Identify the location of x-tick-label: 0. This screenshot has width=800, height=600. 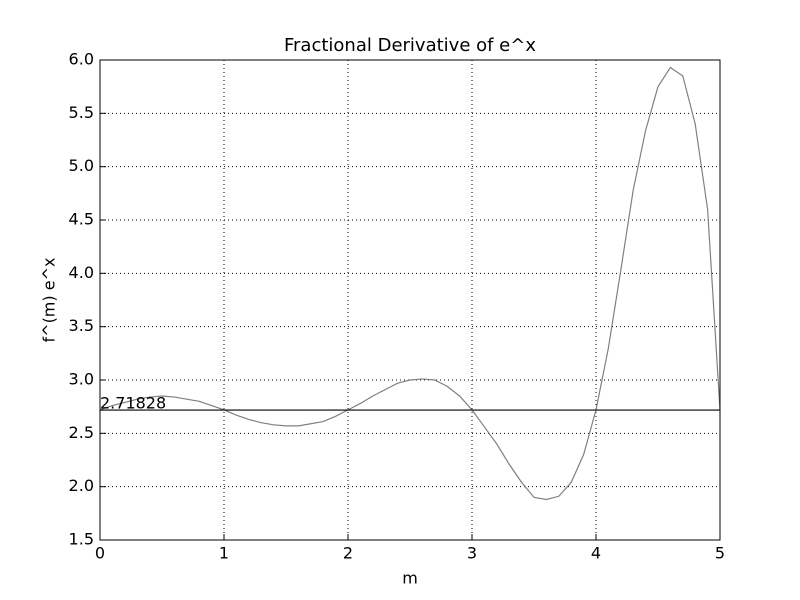
(100, 553).